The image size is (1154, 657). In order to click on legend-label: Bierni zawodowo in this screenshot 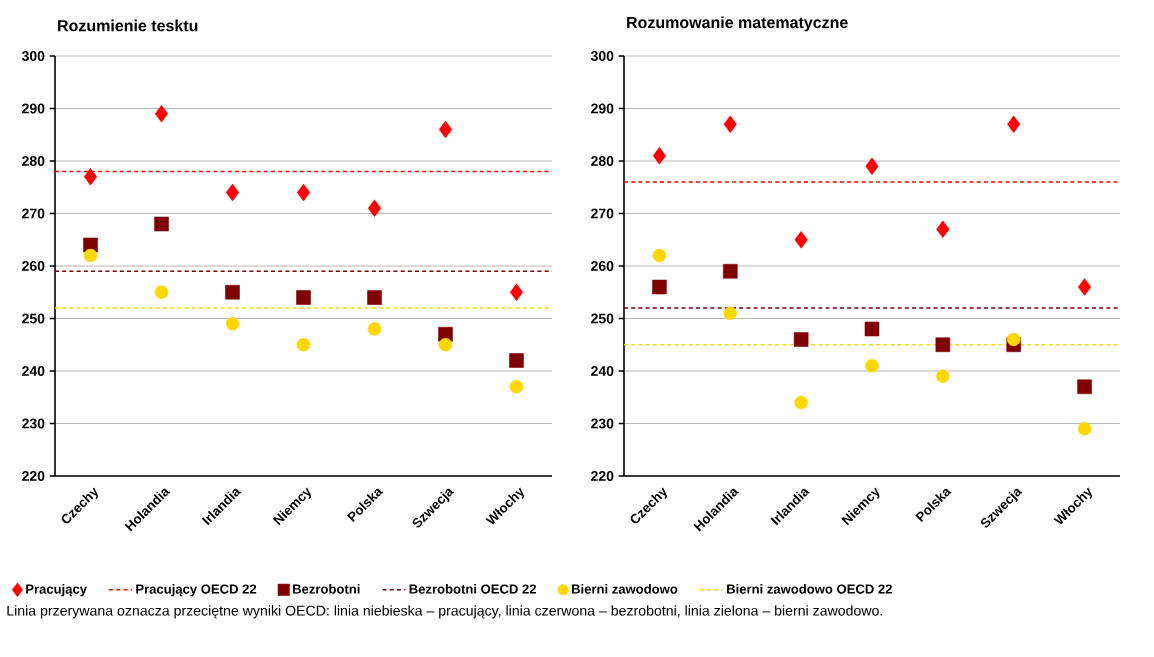, I will do `click(624, 589)`.